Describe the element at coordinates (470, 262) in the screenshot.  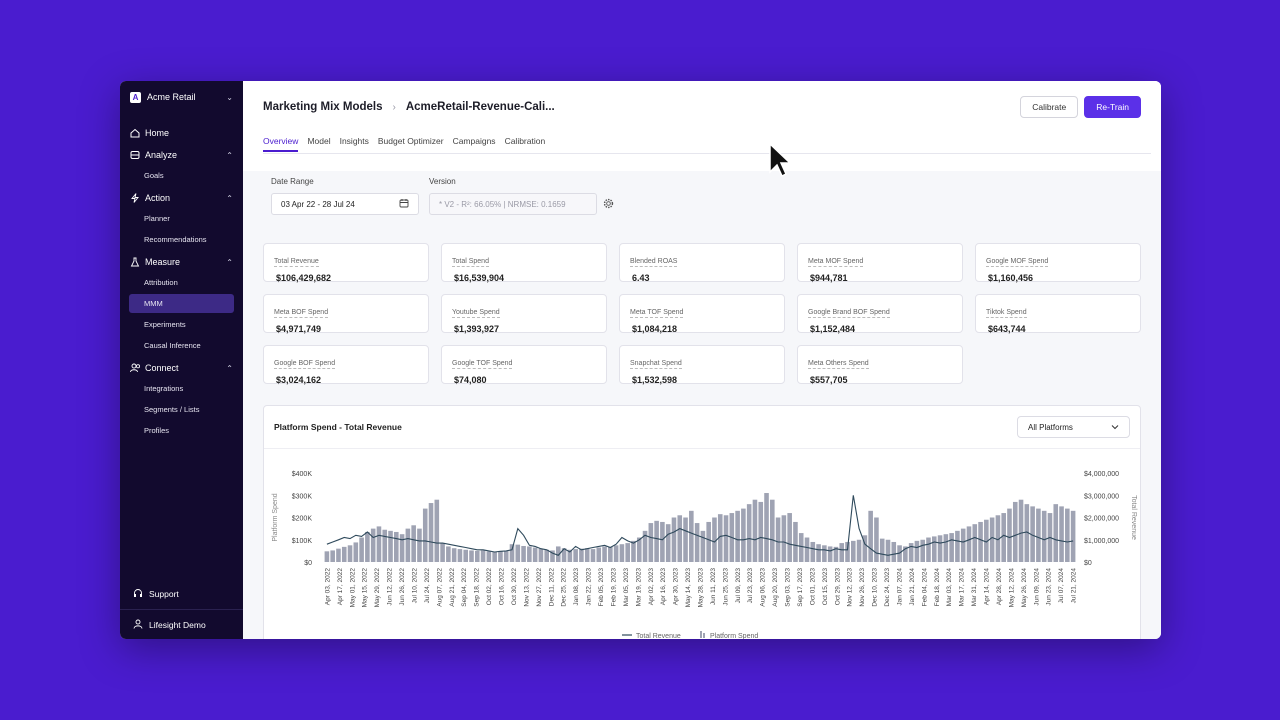
I see `metric-label: Total Spend` at that location.